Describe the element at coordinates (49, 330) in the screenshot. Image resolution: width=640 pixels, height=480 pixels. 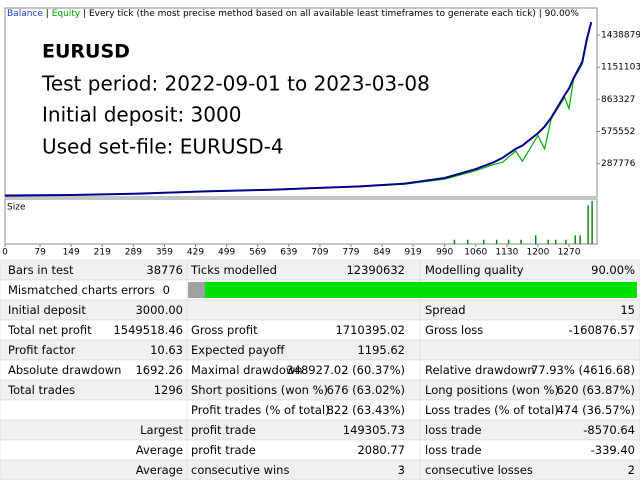
I see `cell: Total net profit` at that location.